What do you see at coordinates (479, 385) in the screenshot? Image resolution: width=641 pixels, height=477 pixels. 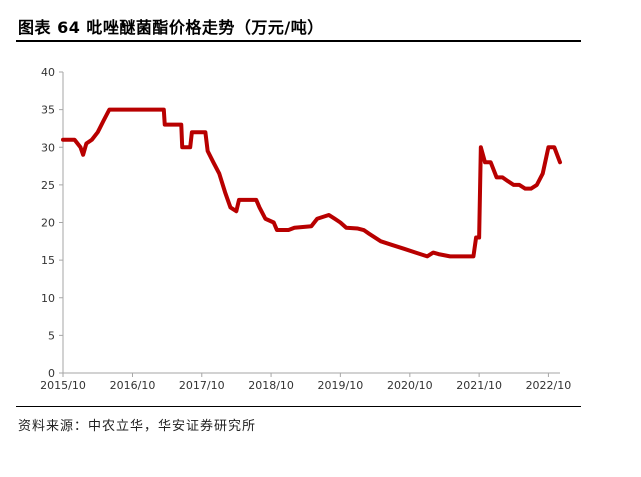 I see `x-tick-label: 2021/10` at bounding box center [479, 385].